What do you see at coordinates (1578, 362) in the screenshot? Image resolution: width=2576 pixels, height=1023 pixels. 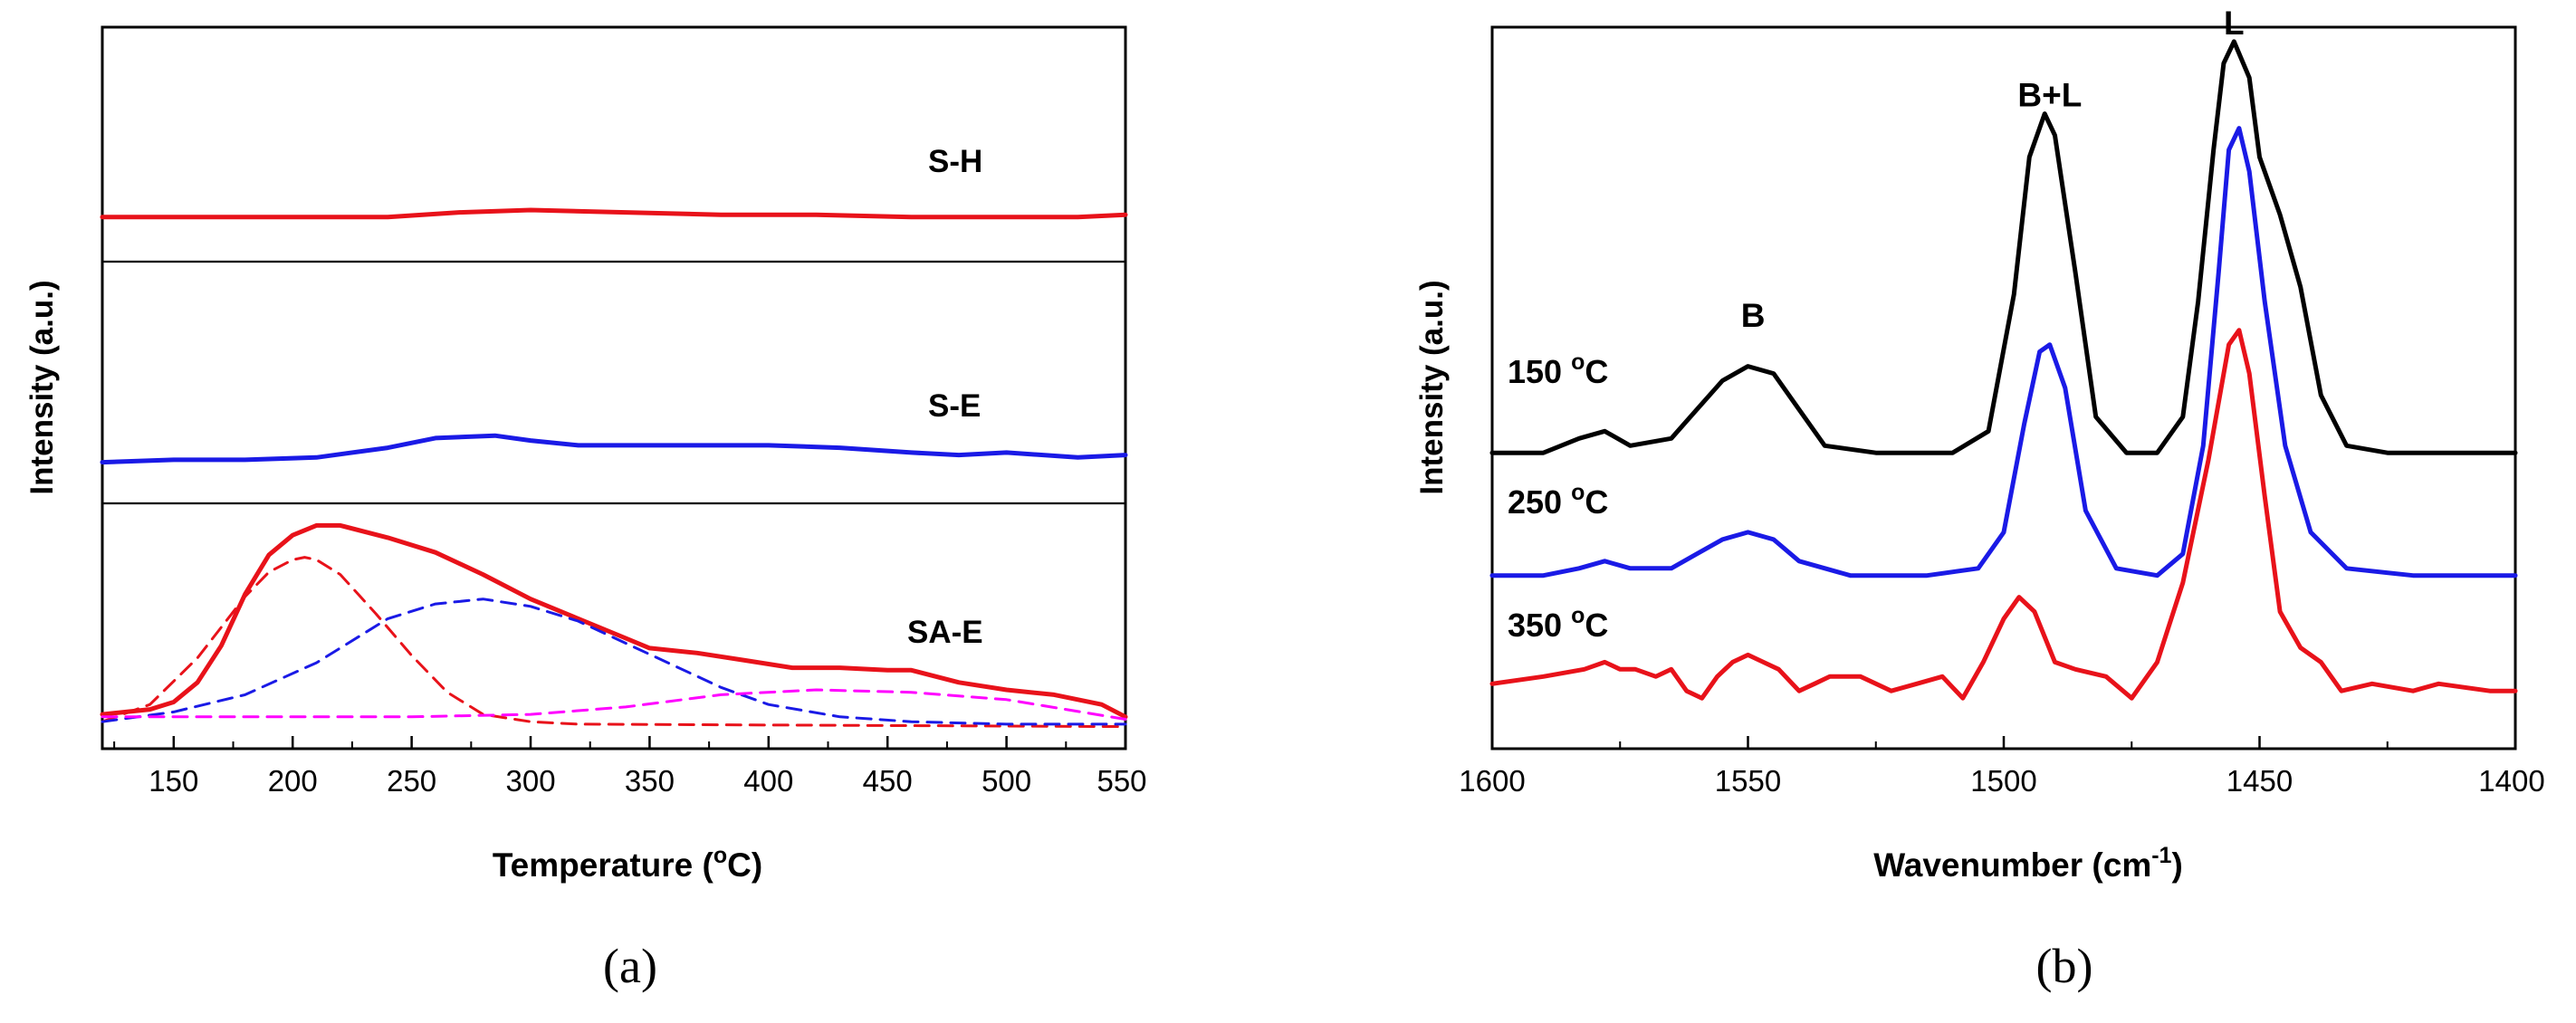 I see `series-label-150c-sup: o` at bounding box center [1578, 362].